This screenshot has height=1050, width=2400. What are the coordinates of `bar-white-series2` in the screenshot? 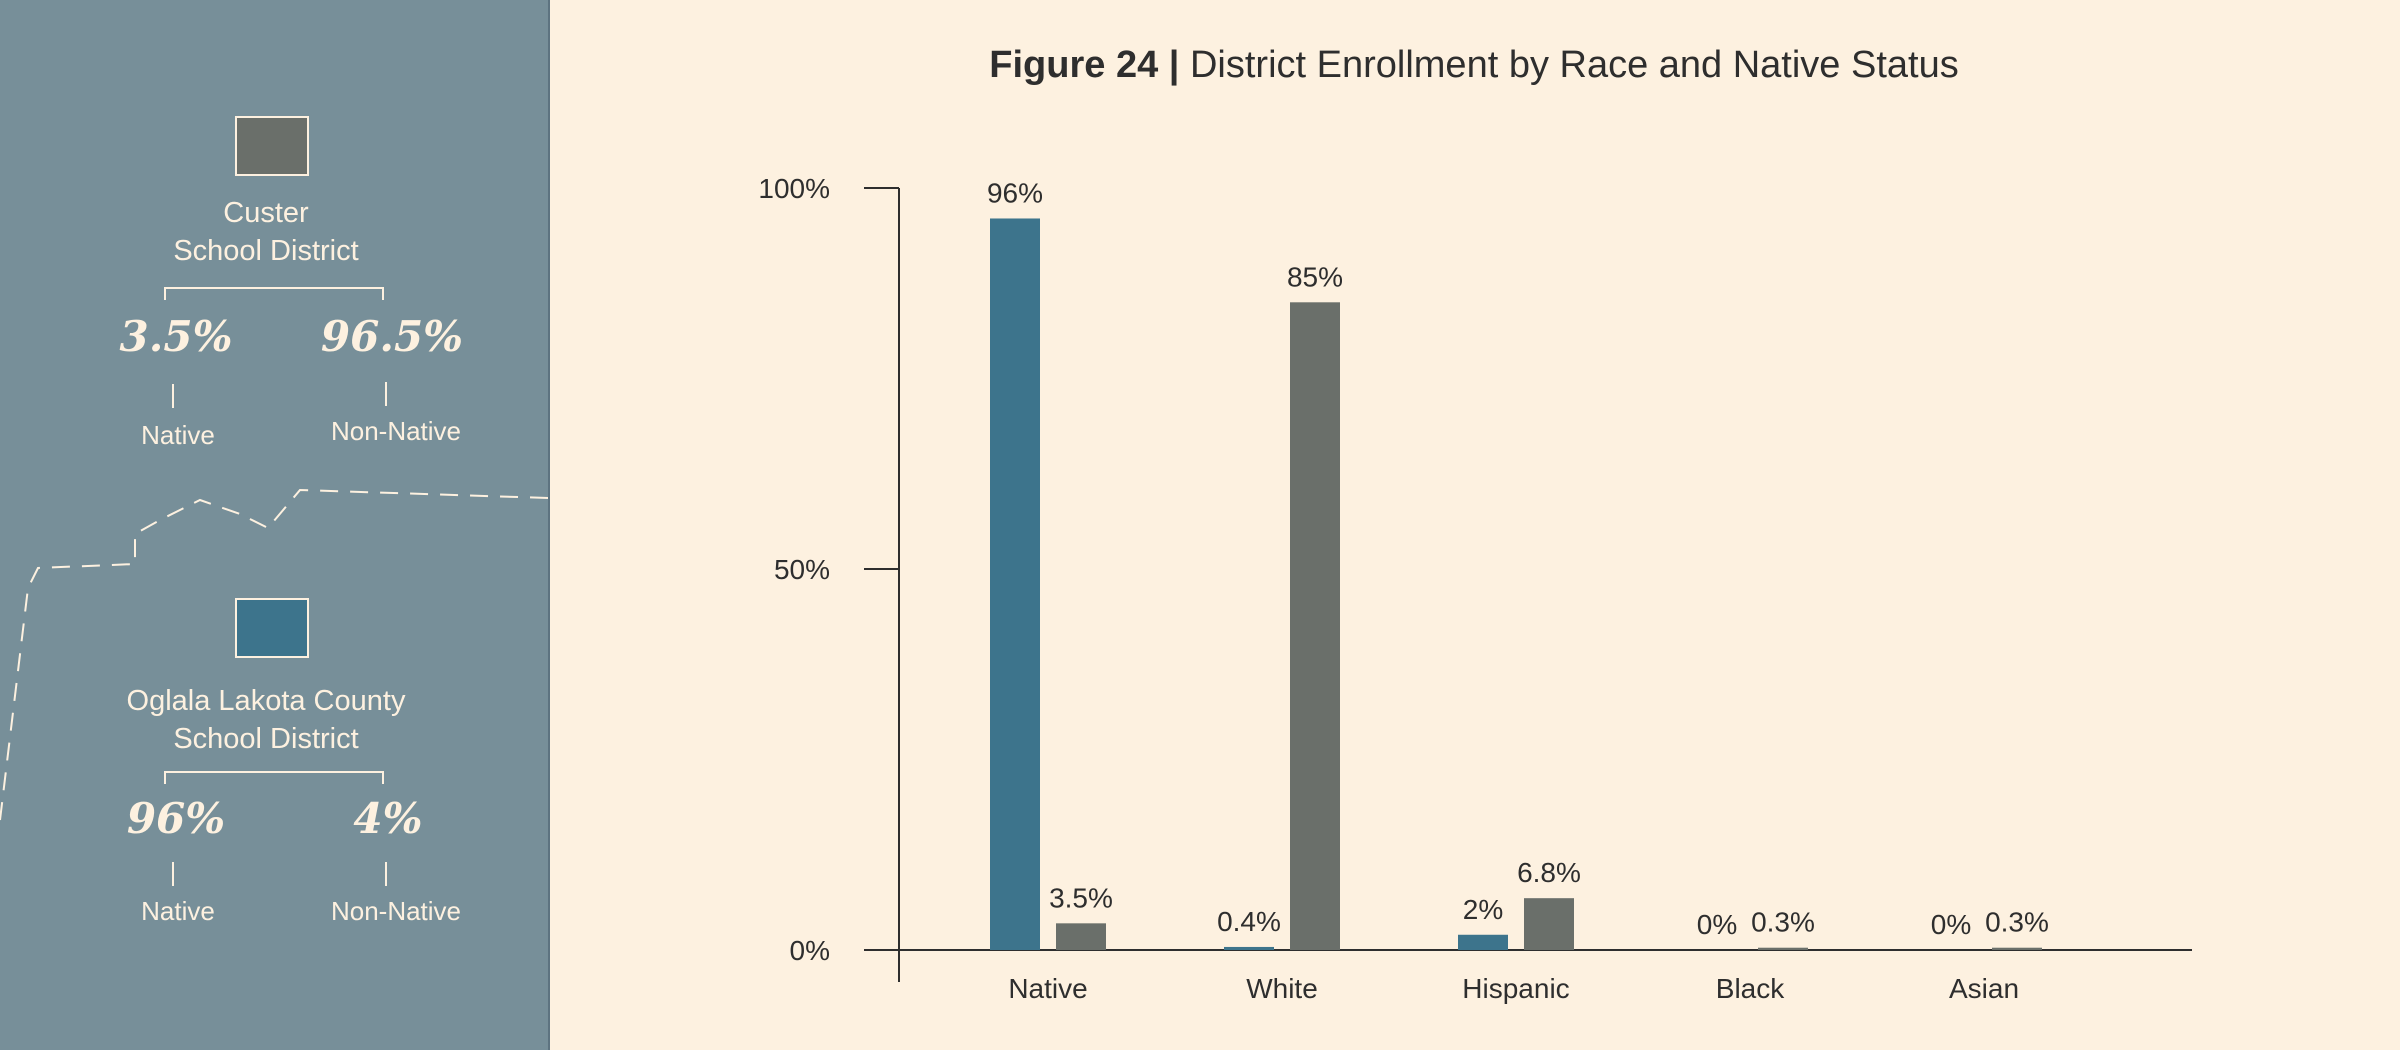 It's located at (1315, 626).